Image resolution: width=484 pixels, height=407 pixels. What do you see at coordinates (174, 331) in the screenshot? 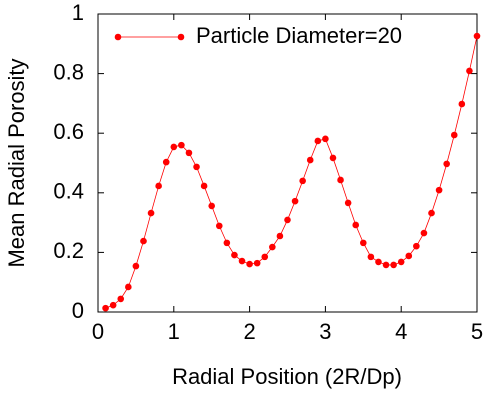
I see `x-tick-label: 1` at bounding box center [174, 331].